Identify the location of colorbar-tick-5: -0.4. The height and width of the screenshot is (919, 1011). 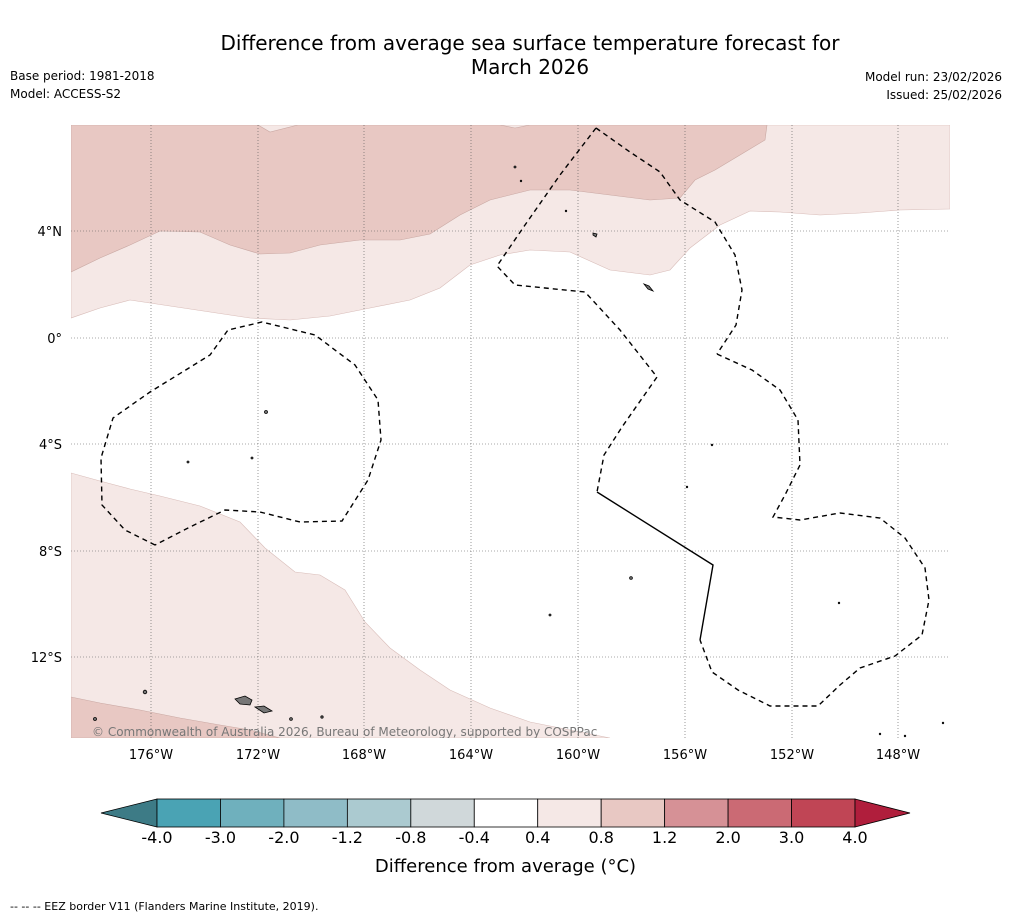
(474, 837).